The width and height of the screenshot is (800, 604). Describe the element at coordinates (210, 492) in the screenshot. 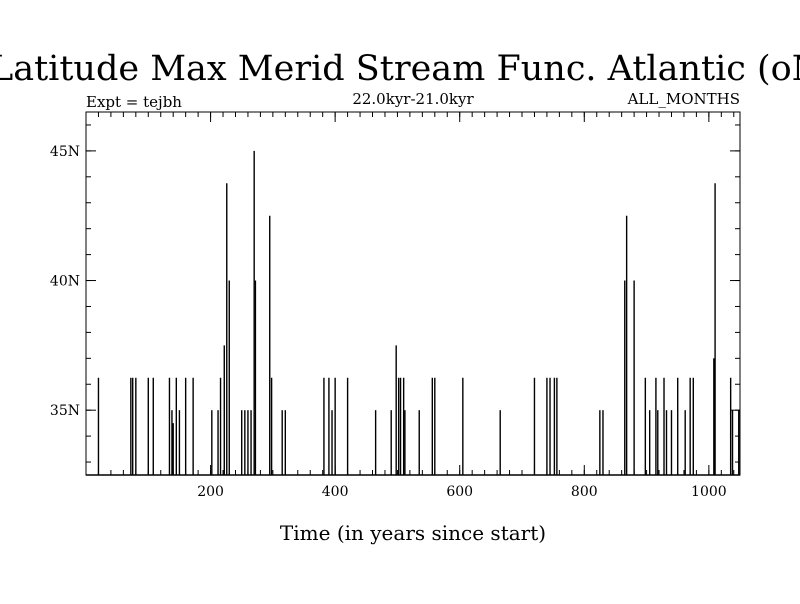

I see `x-tick-label: 200` at that location.